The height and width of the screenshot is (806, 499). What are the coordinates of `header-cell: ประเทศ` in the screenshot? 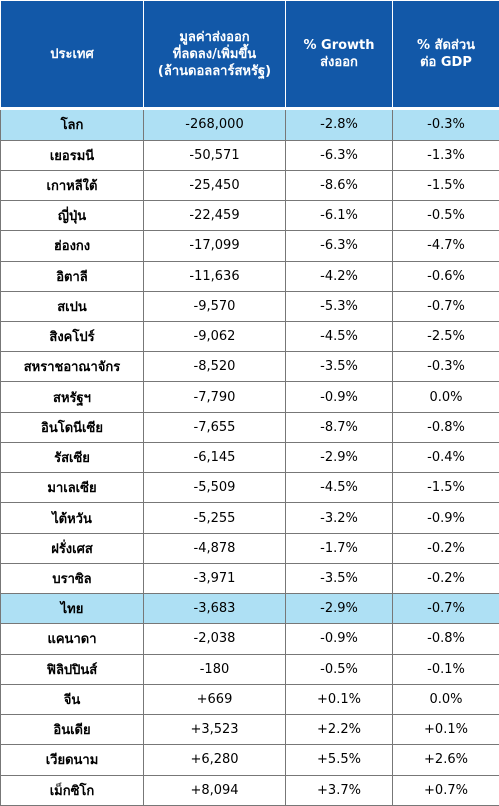 It's located at (72, 55).